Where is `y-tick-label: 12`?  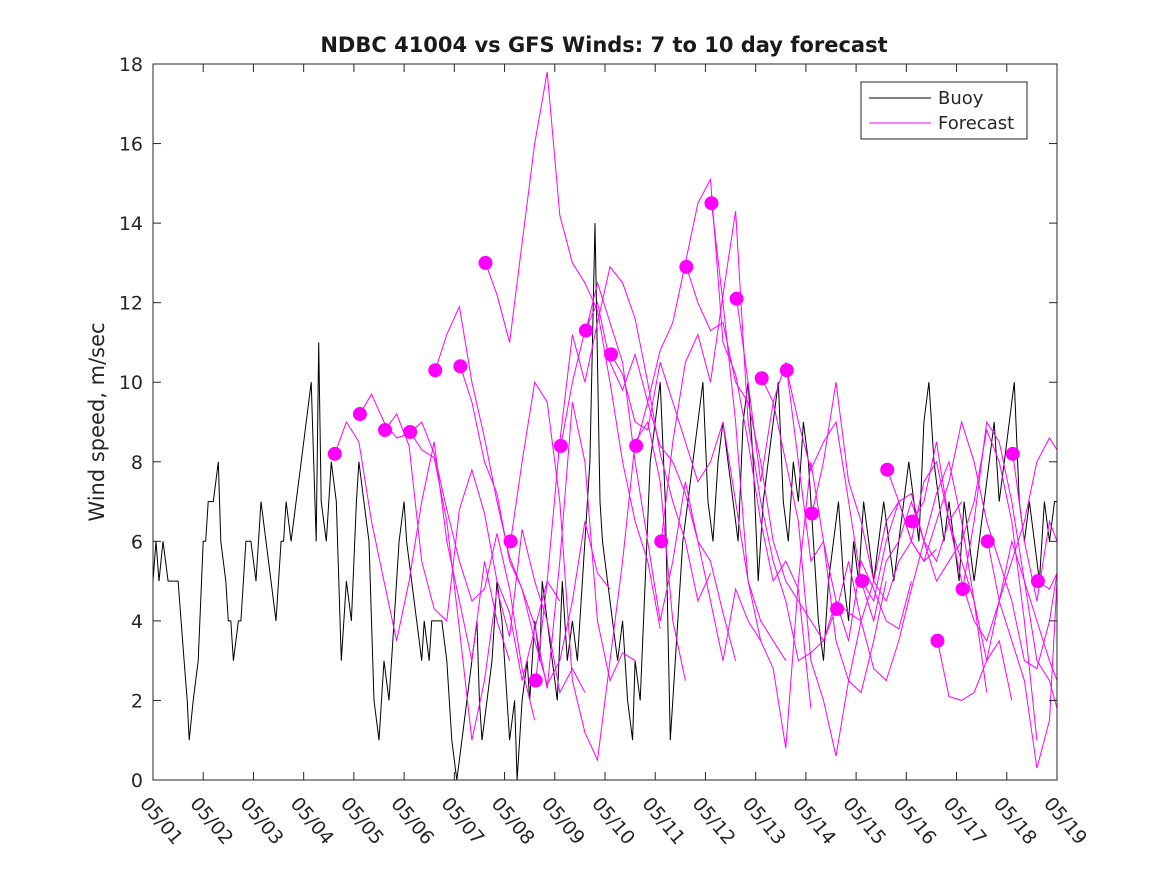 y-tick-label: 12 is located at coordinates (131, 304).